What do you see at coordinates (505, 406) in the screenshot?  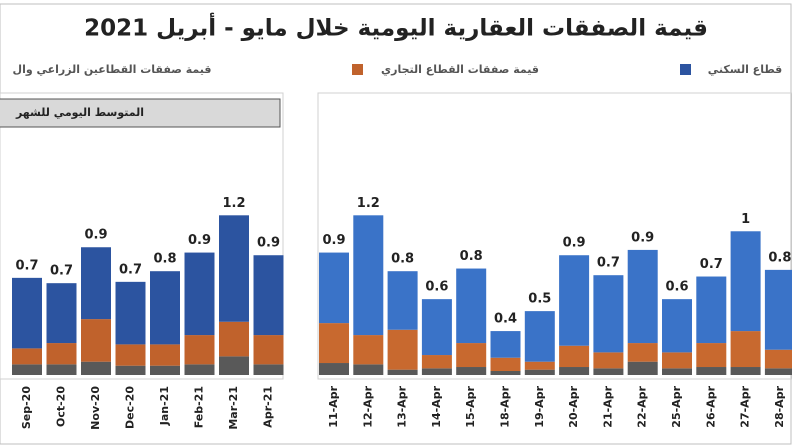 I see `x-tick-label: 18-Apr` at bounding box center [505, 406].